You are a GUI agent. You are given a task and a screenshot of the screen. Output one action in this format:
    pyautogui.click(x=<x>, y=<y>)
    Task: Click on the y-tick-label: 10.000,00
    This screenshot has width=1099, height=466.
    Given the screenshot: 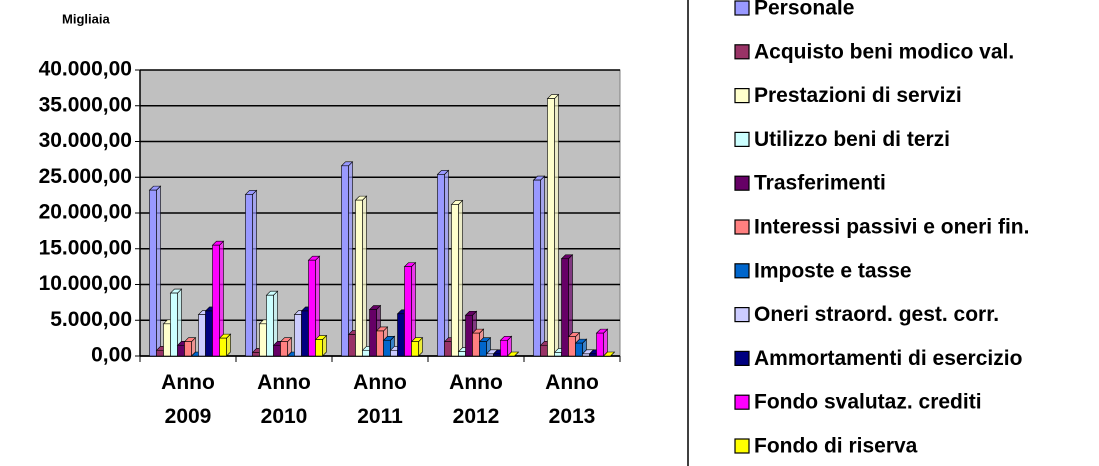 What is the action you would take?
    pyautogui.click(x=85, y=283)
    